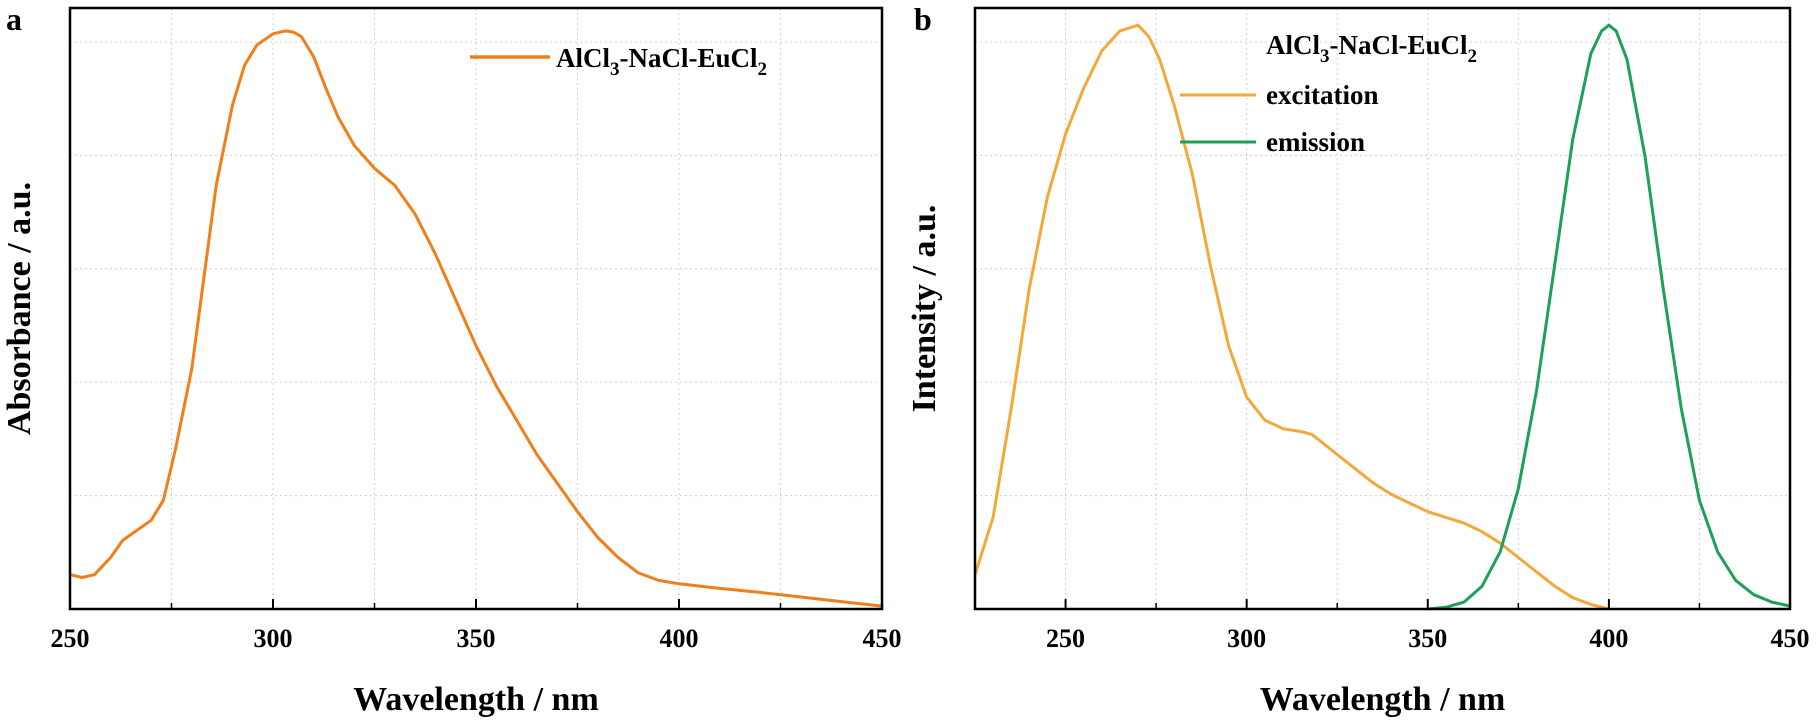 This screenshot has width=1820, height=722. I want to click on legend-b-base: AlCl, so click(1293, 45).